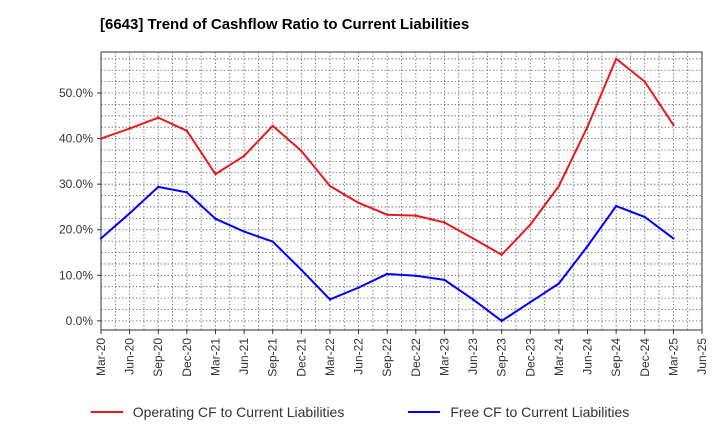 This screenshot has height=440, width=720. I want to click on x-tick-label: Jun-24, so click(588, 356).